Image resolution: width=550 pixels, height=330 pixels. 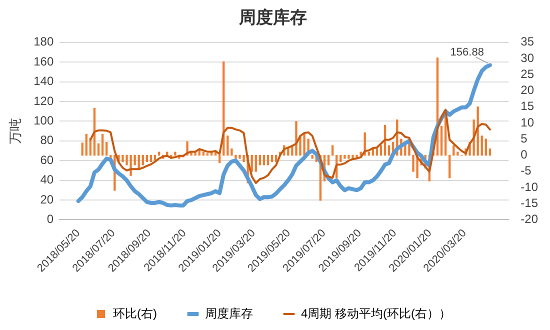 I want to click on y2-tick-label: 20, so click(x=527, y=90).